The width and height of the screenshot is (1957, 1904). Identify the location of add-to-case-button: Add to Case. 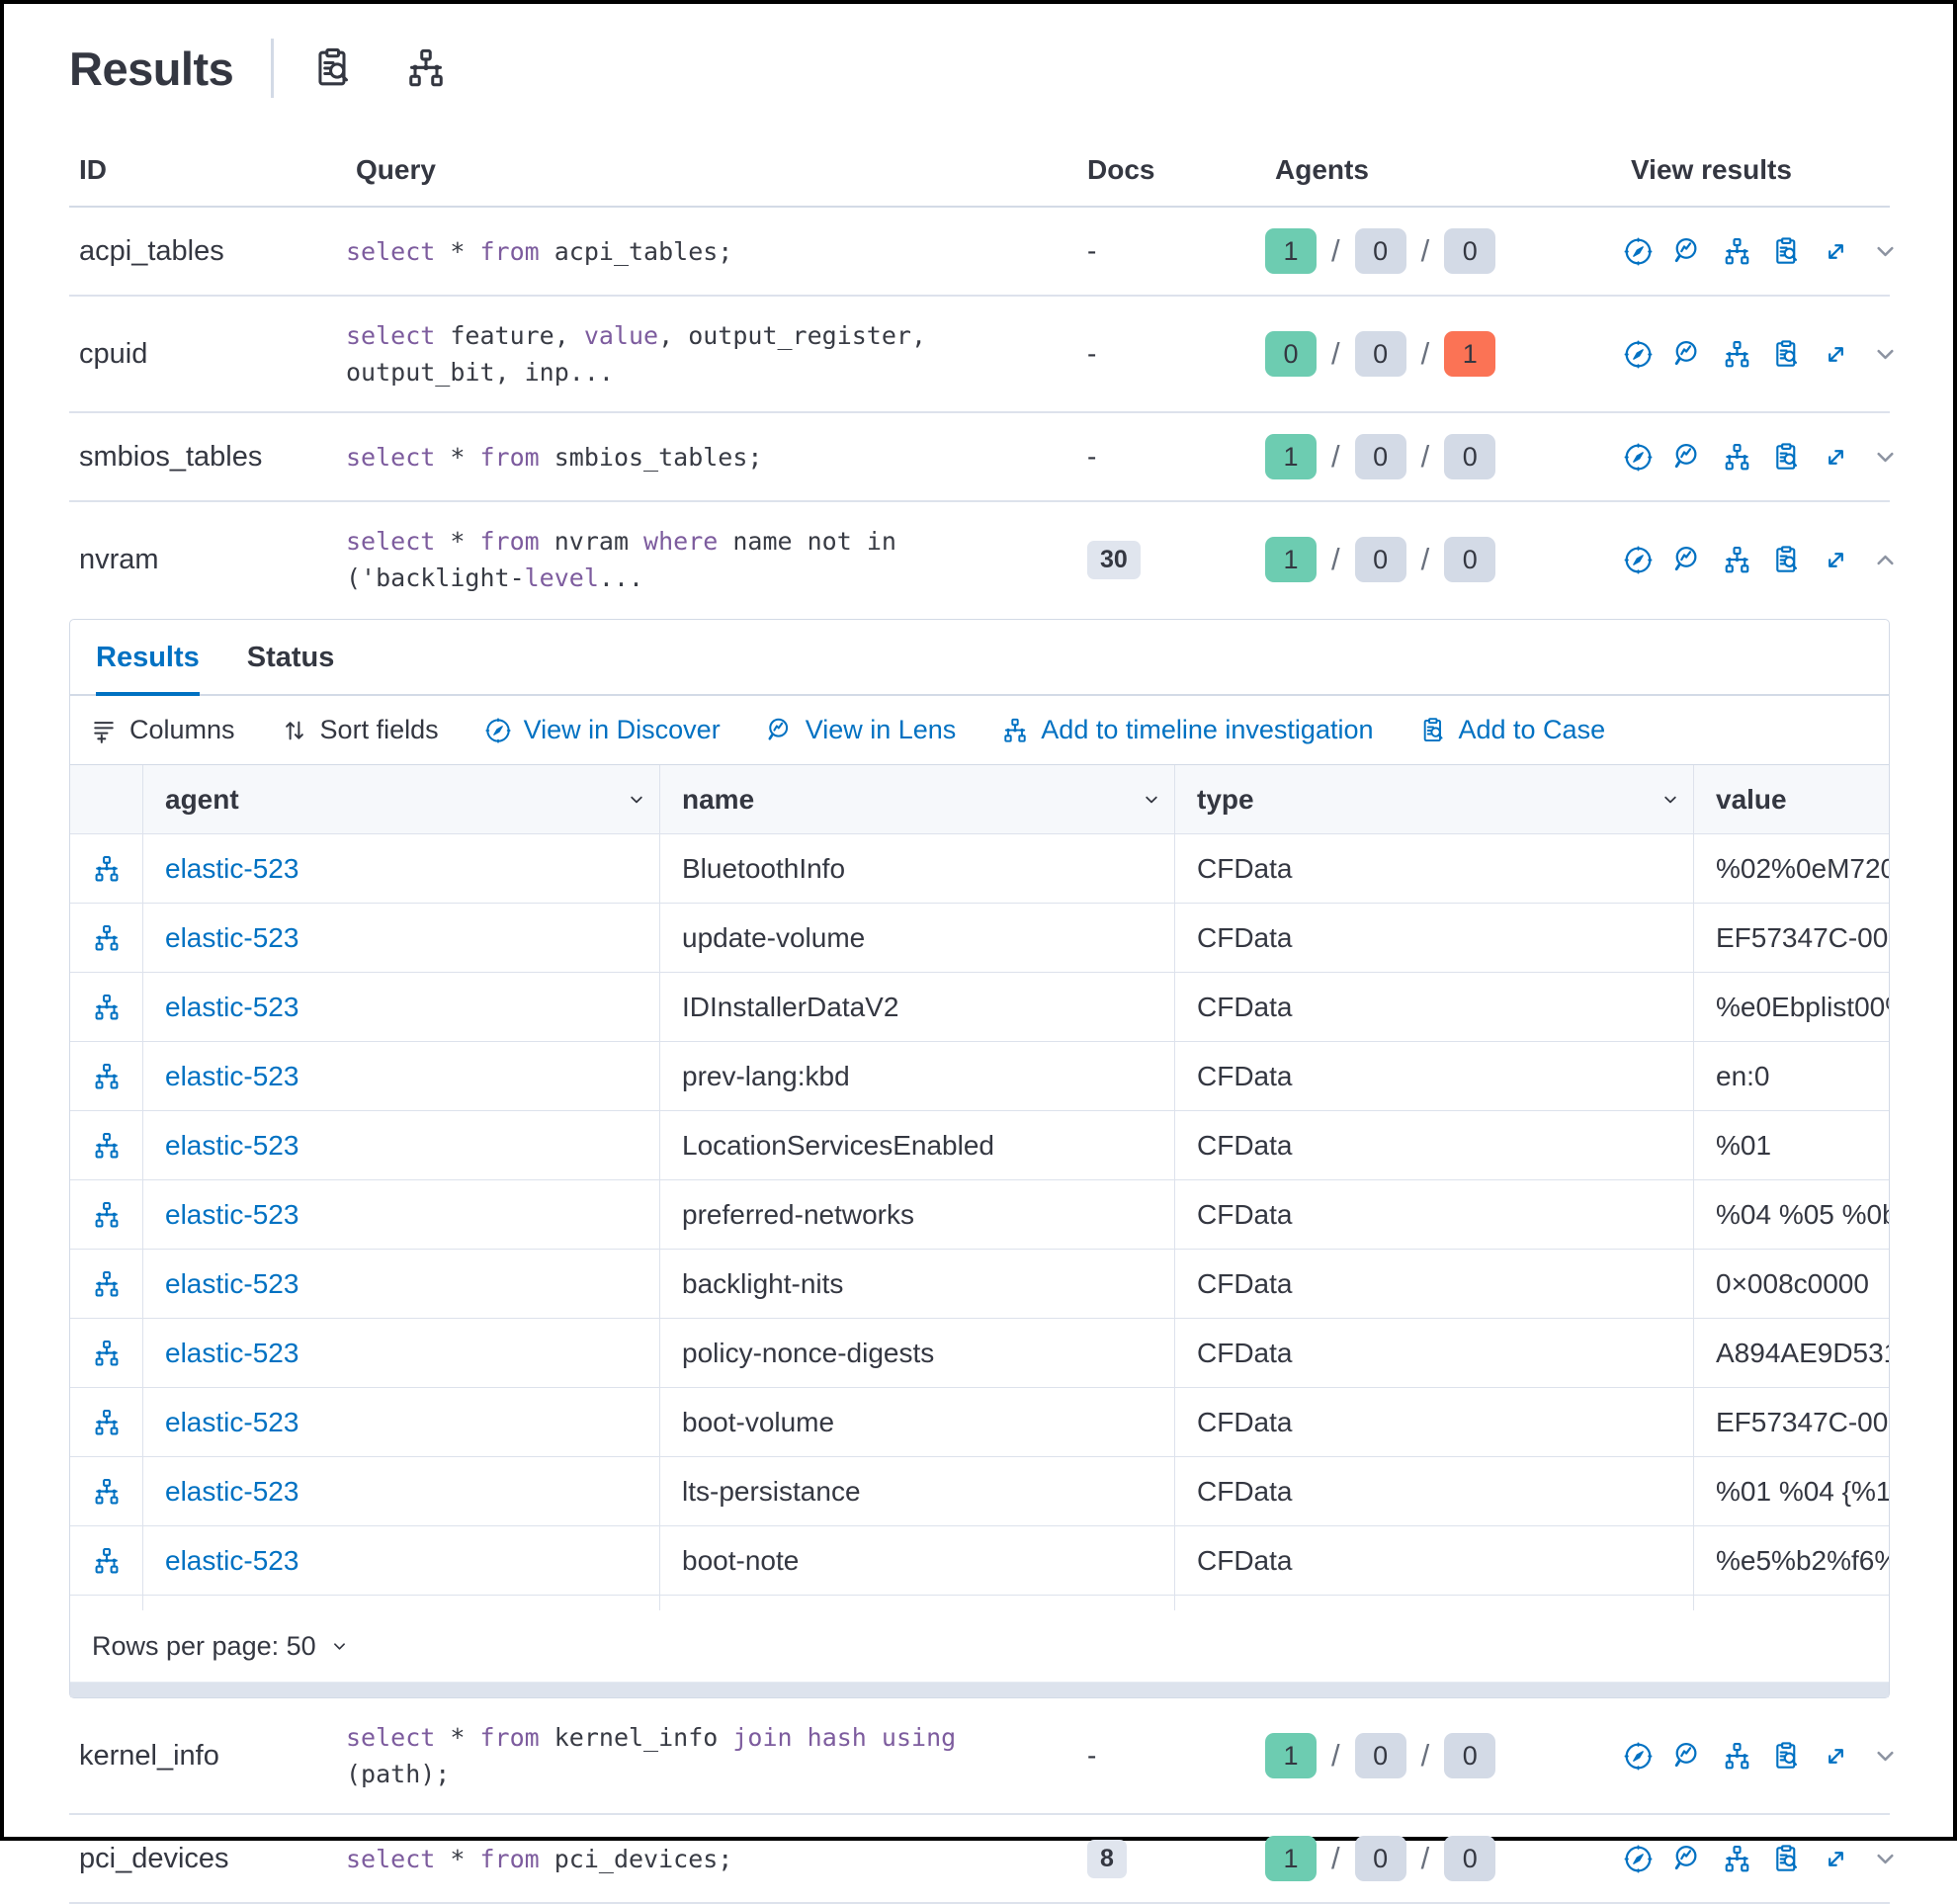
(1512, 730).